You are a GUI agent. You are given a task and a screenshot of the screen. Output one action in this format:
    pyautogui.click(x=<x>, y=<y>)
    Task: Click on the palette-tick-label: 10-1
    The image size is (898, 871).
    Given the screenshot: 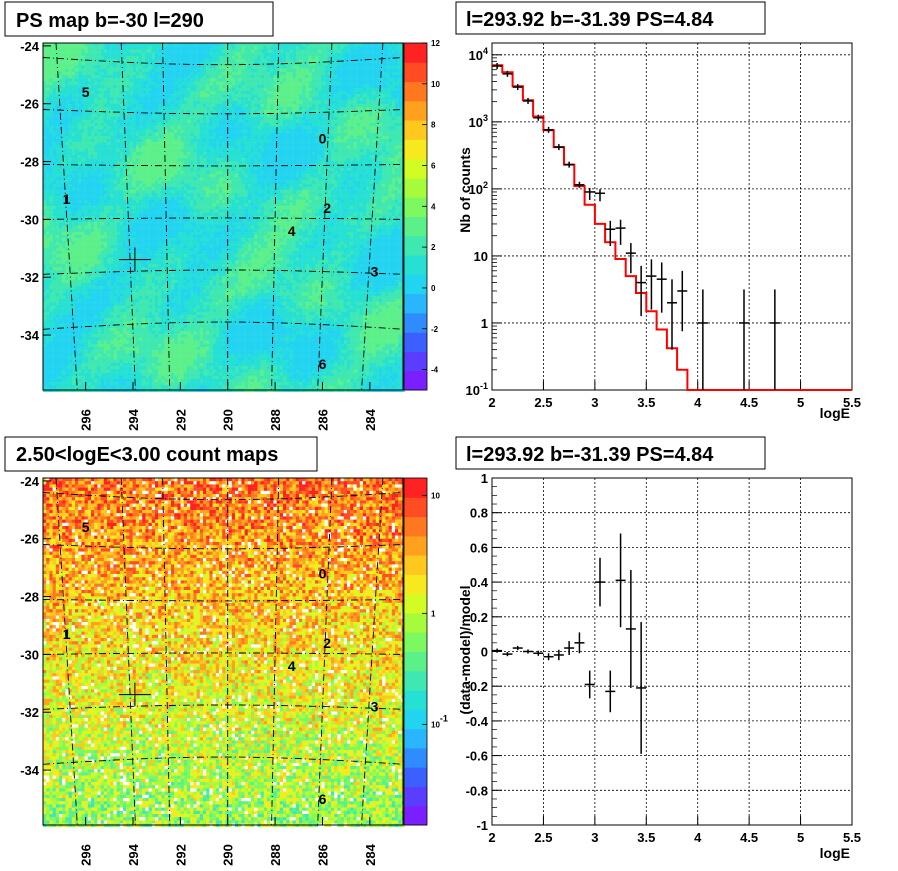 What is the action you would take?
    pyautogui.click(x=439, y=721)
    